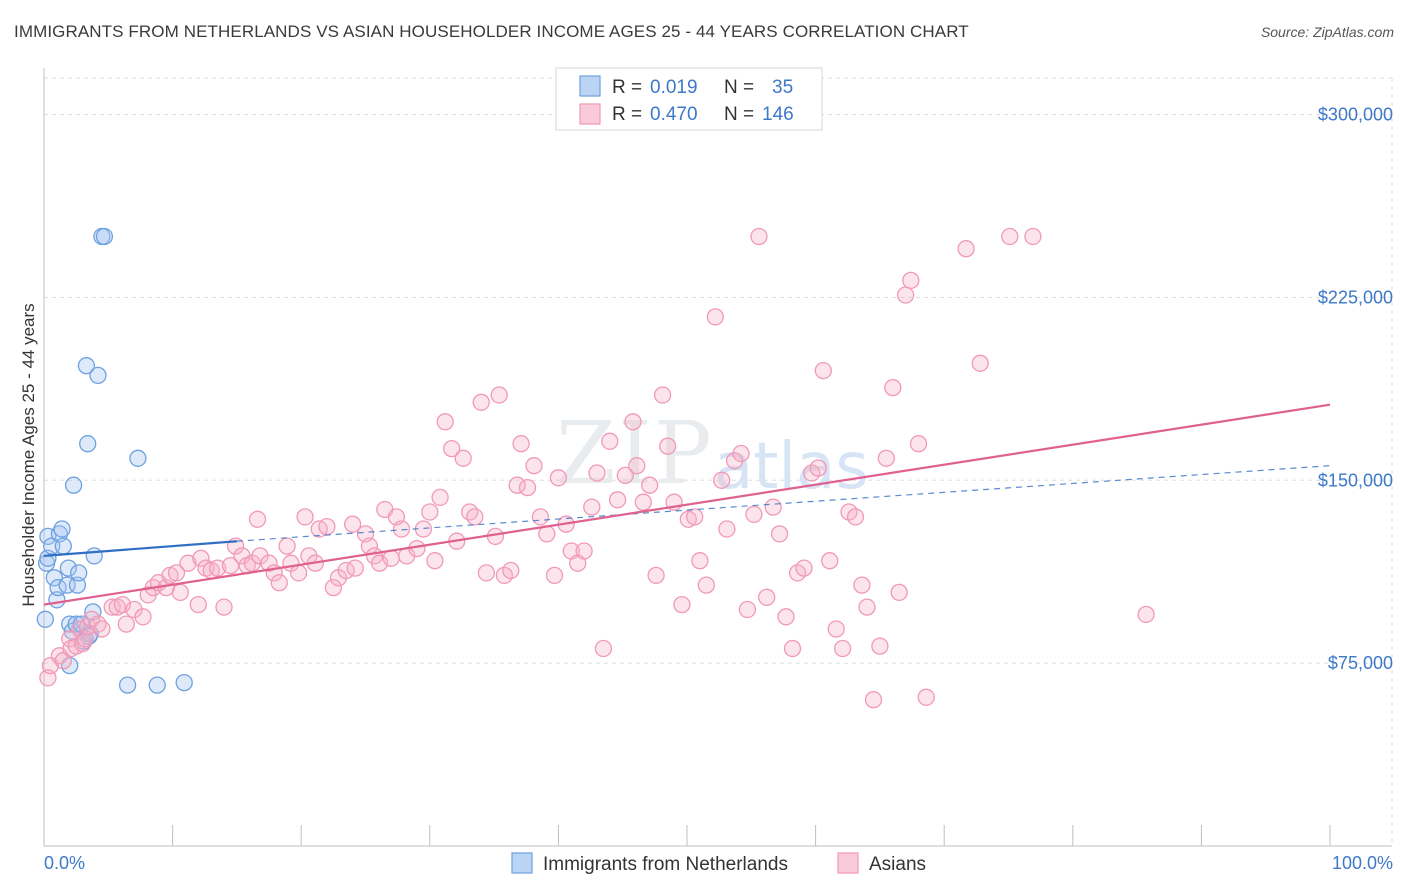  Describe the element at coordinates (689, 99) in the screenshot. I see `stats-box: R = 0.019 N = 35 R = 0.470 N = 146` at that location.